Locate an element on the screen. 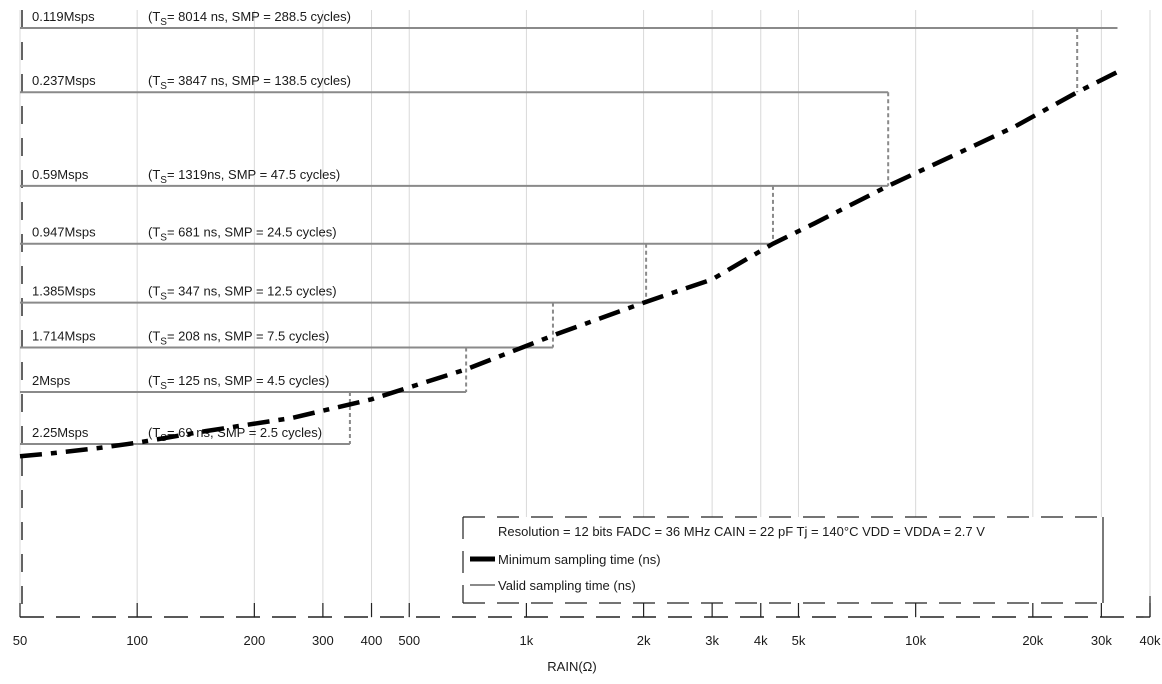  x-tick-label-4: 400 is located at coordinates (372, 640).